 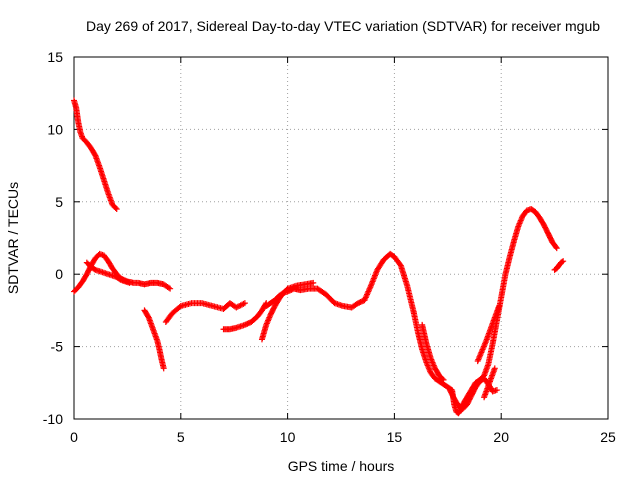 What do you see at coordinates (55, 57) in the screenshot?
I see `y-tick-label: 15` at bounding box center [55, 57].